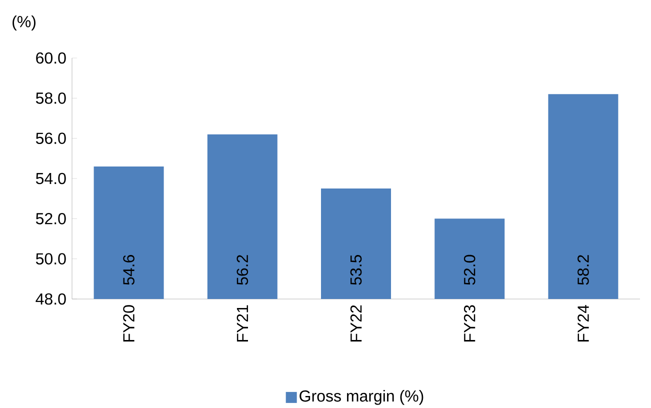  I want to click on y-tick-label: 60.0, so click(51, 58).